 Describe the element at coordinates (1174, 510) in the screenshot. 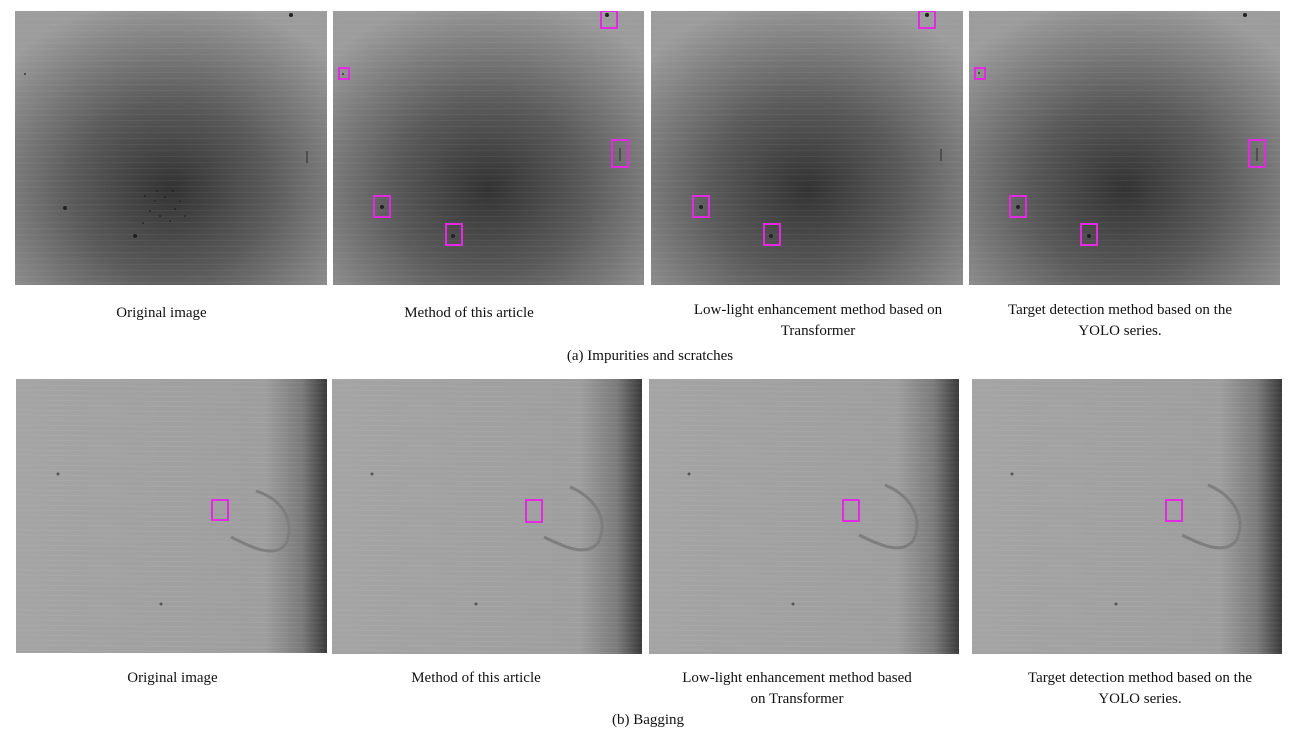

I see `detection-box-b4` at that location.